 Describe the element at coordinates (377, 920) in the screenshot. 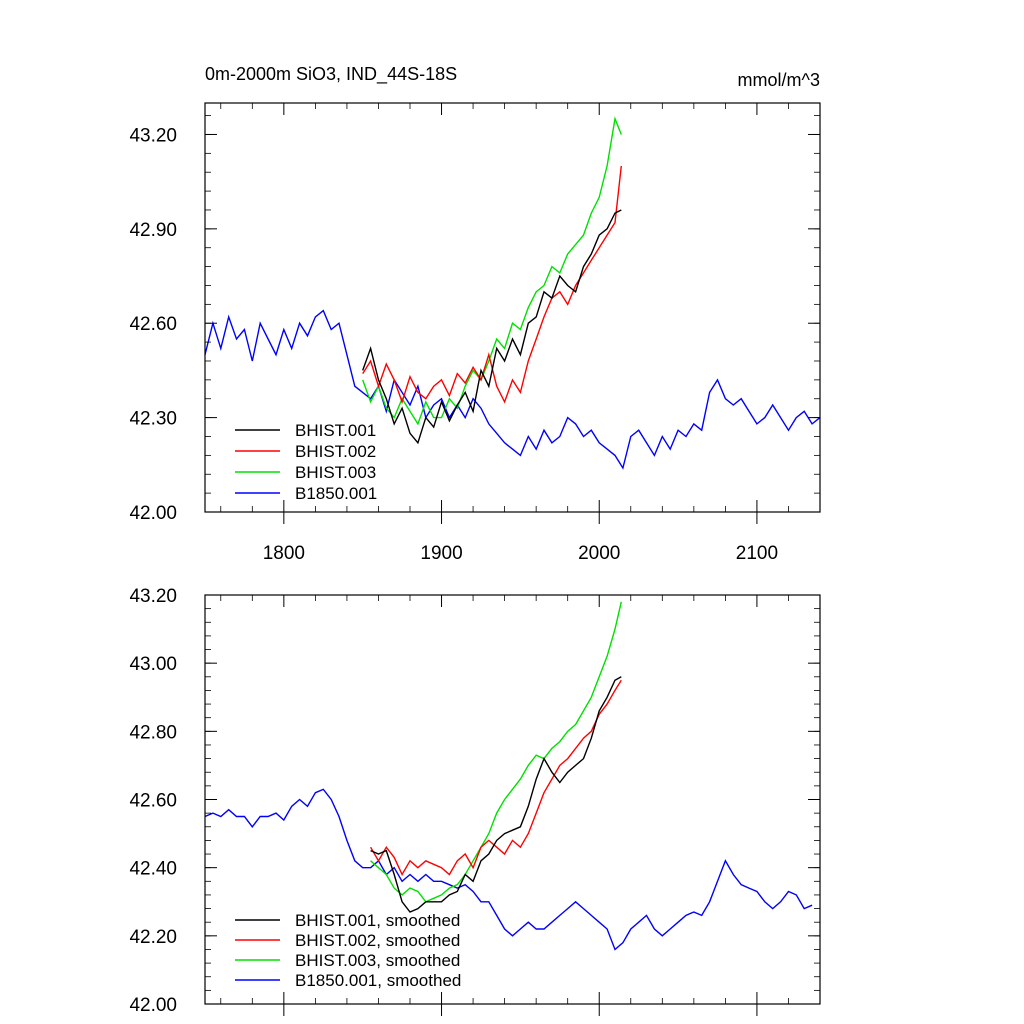

I see `legend-label: BHIST.001, smoothed` at that location.